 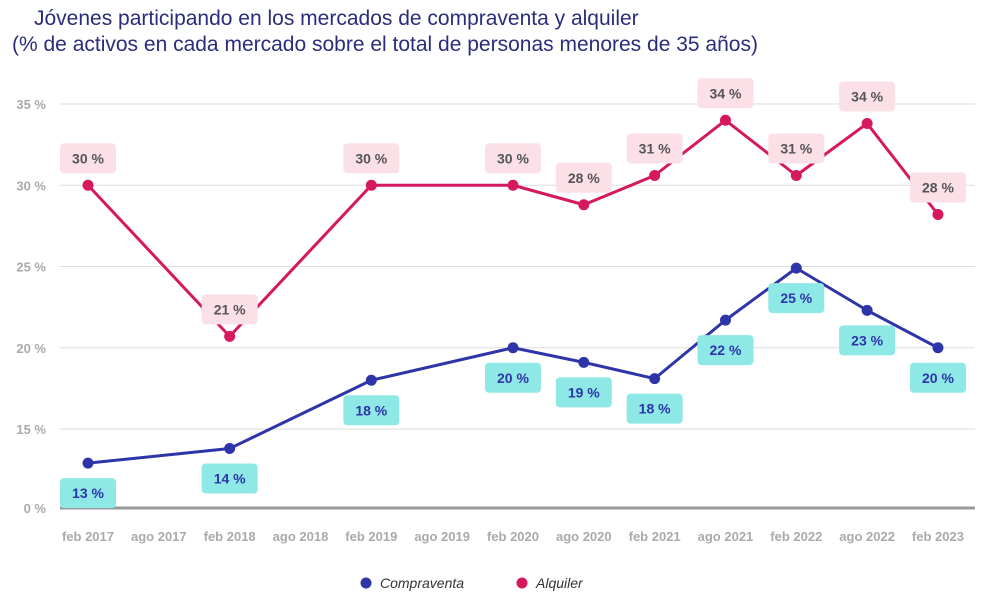 I want to click on data-label: 19 %, so click(x=584, y=392).